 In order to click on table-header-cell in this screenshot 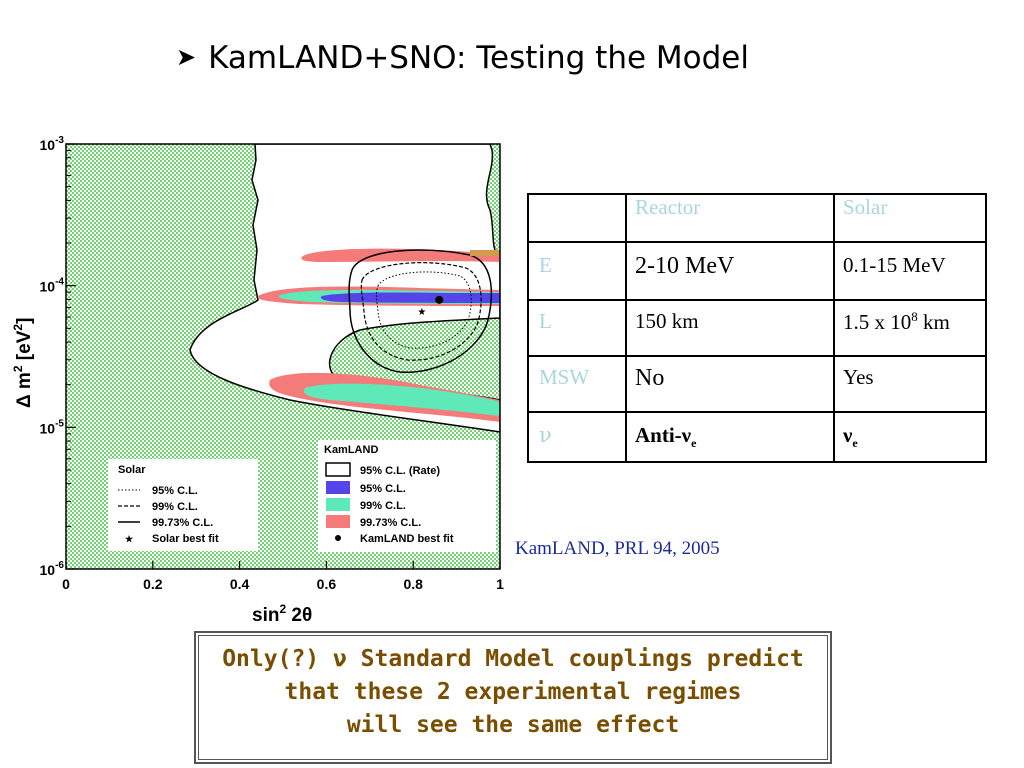, I will do `click(577, 218)`.